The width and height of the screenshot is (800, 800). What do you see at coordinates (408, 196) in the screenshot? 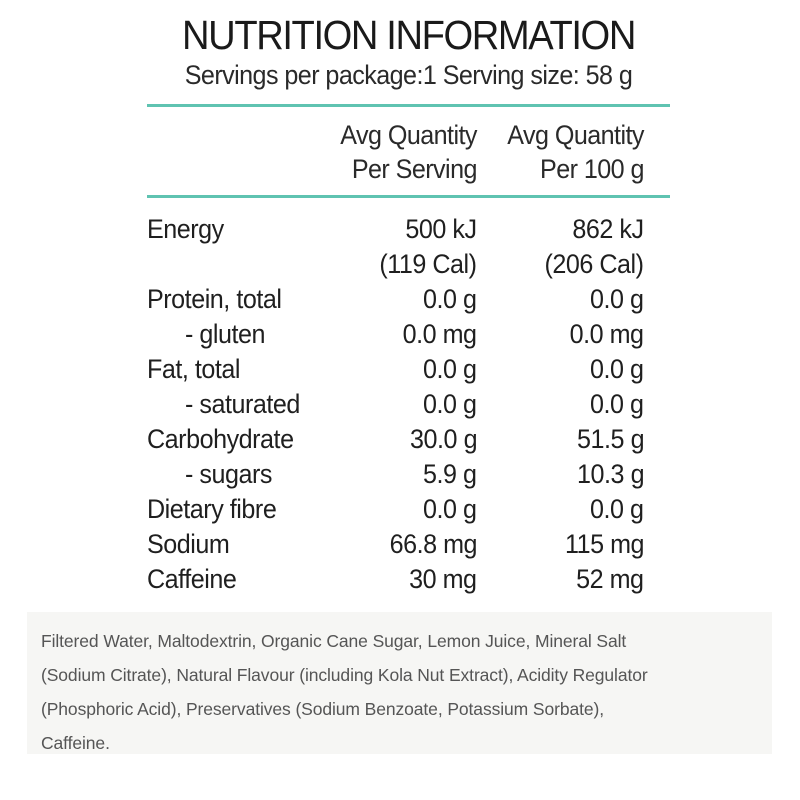
I see `header-divider` at bounding box center [408, 196].